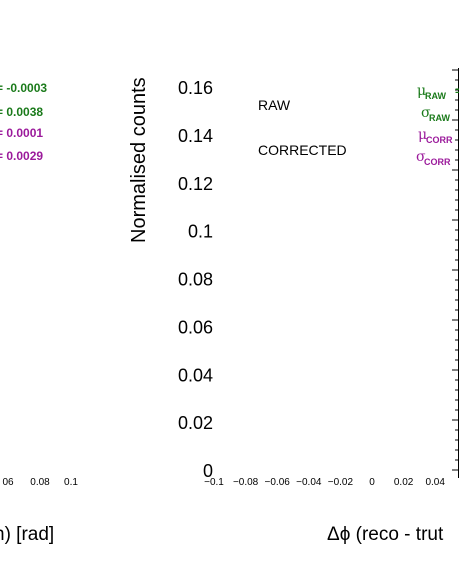  I want to click on x-tick-label: 0.02, so click(404, 482).